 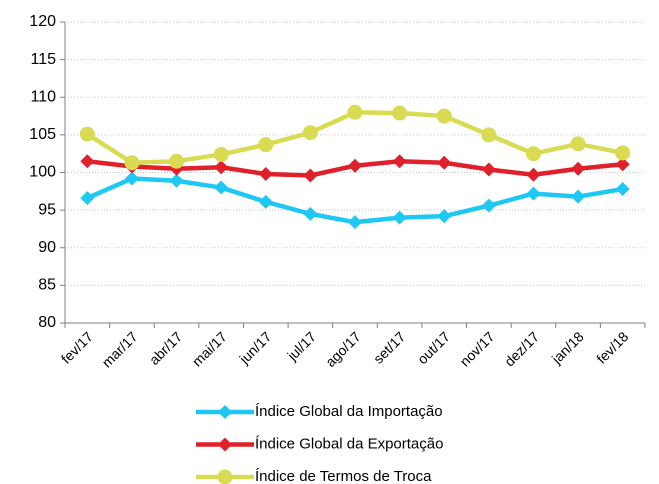 What do you see at coordinates (43, 59) in the screenshot?
I see `y-tick-label: 115` at bounding box center [43, 59].